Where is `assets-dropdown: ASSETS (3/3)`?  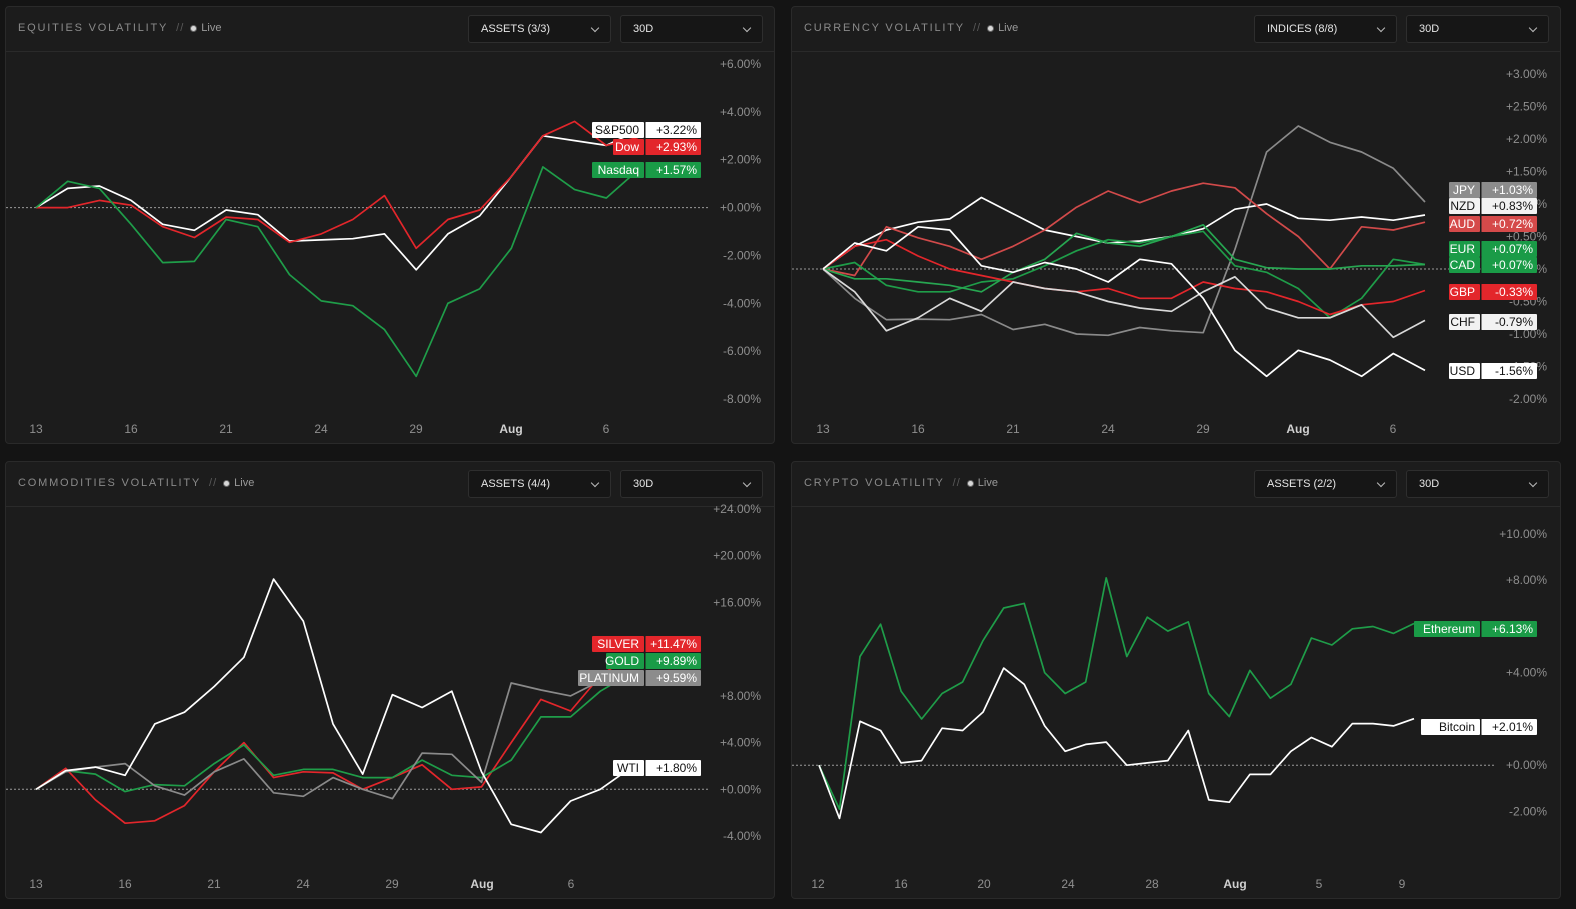 assets-dropdown: ASSETS (3/3) is located at coordinates (539, 29).